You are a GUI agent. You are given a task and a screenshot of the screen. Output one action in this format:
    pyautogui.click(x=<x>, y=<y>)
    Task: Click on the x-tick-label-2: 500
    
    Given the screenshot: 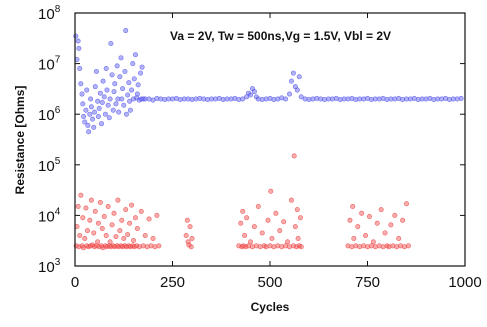 What is the action you would take?
    pyautogui.click(x=269, y=282)
    